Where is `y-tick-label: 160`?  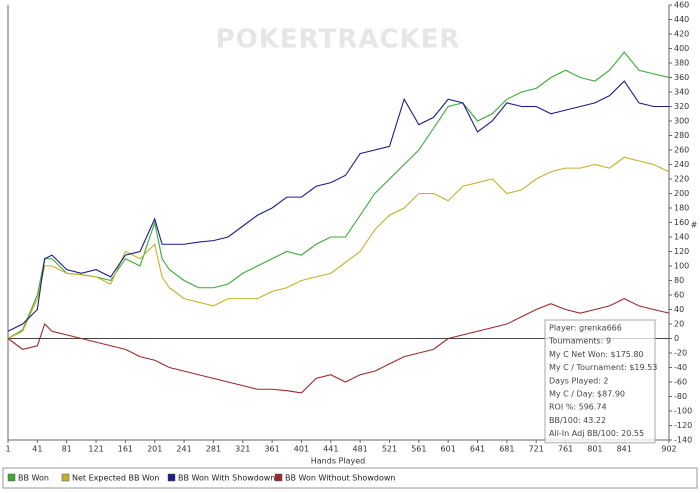
y-tick-label: 160 is located at coordinates (681, 222).